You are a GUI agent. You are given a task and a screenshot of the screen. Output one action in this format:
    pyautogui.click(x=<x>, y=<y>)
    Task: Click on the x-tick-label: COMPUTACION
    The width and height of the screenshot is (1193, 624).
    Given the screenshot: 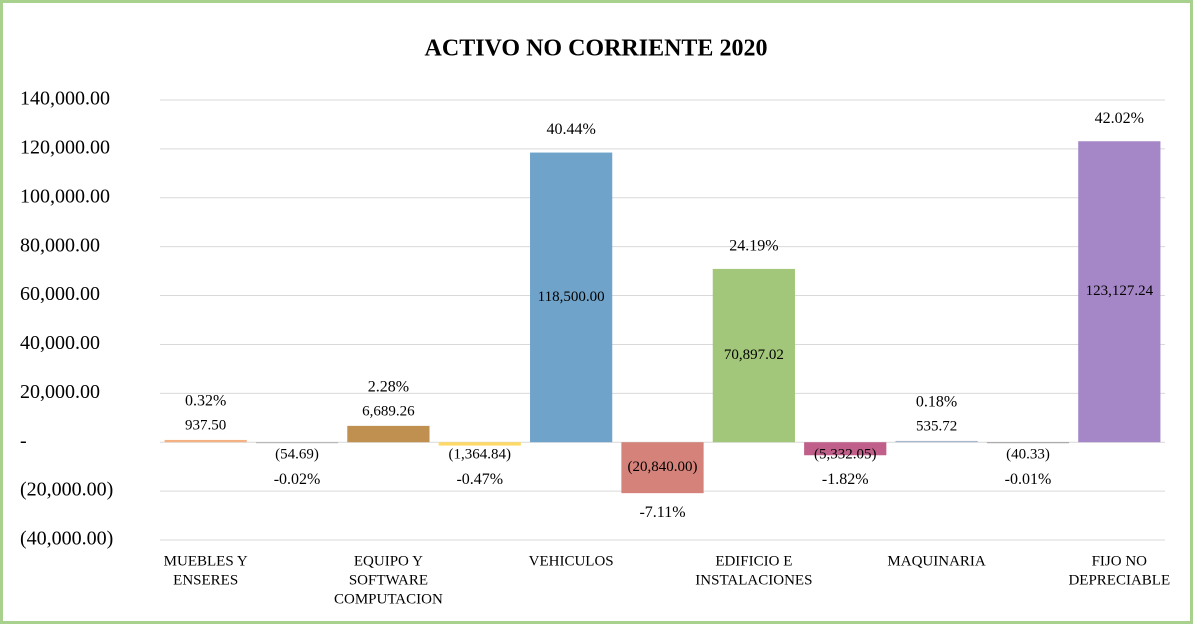 What is the action you would take?
    pyautogui.click(x=388, y=599)
    